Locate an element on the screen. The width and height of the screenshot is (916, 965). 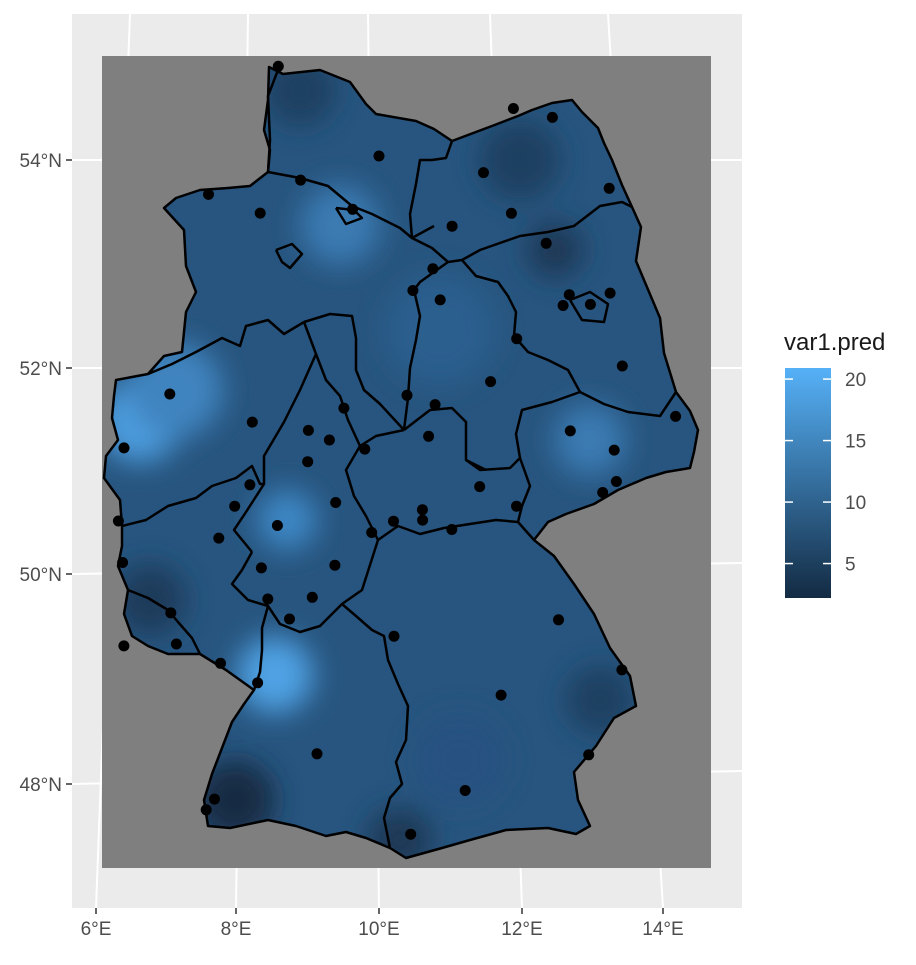
border-st-th-north is located at coordinates (445, 439).